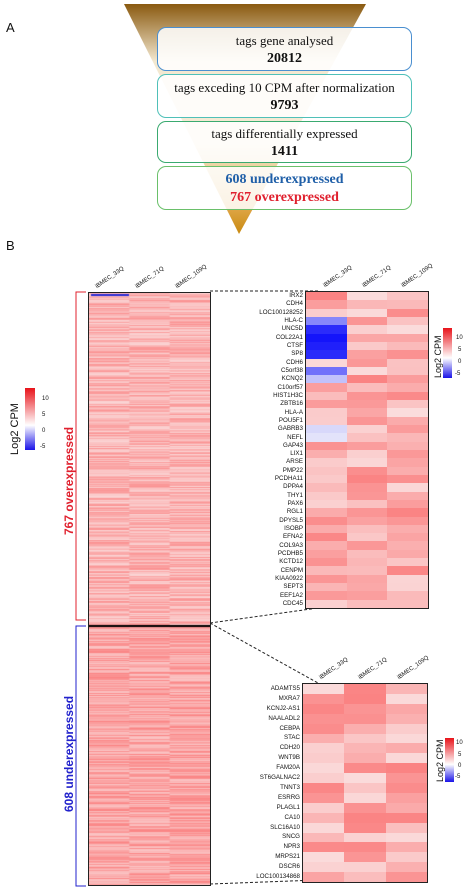 The image size is (474, 891). Describe the element at coordinates (295, 504) in the screenshot. I see `gene-label: PAX6` at that location.